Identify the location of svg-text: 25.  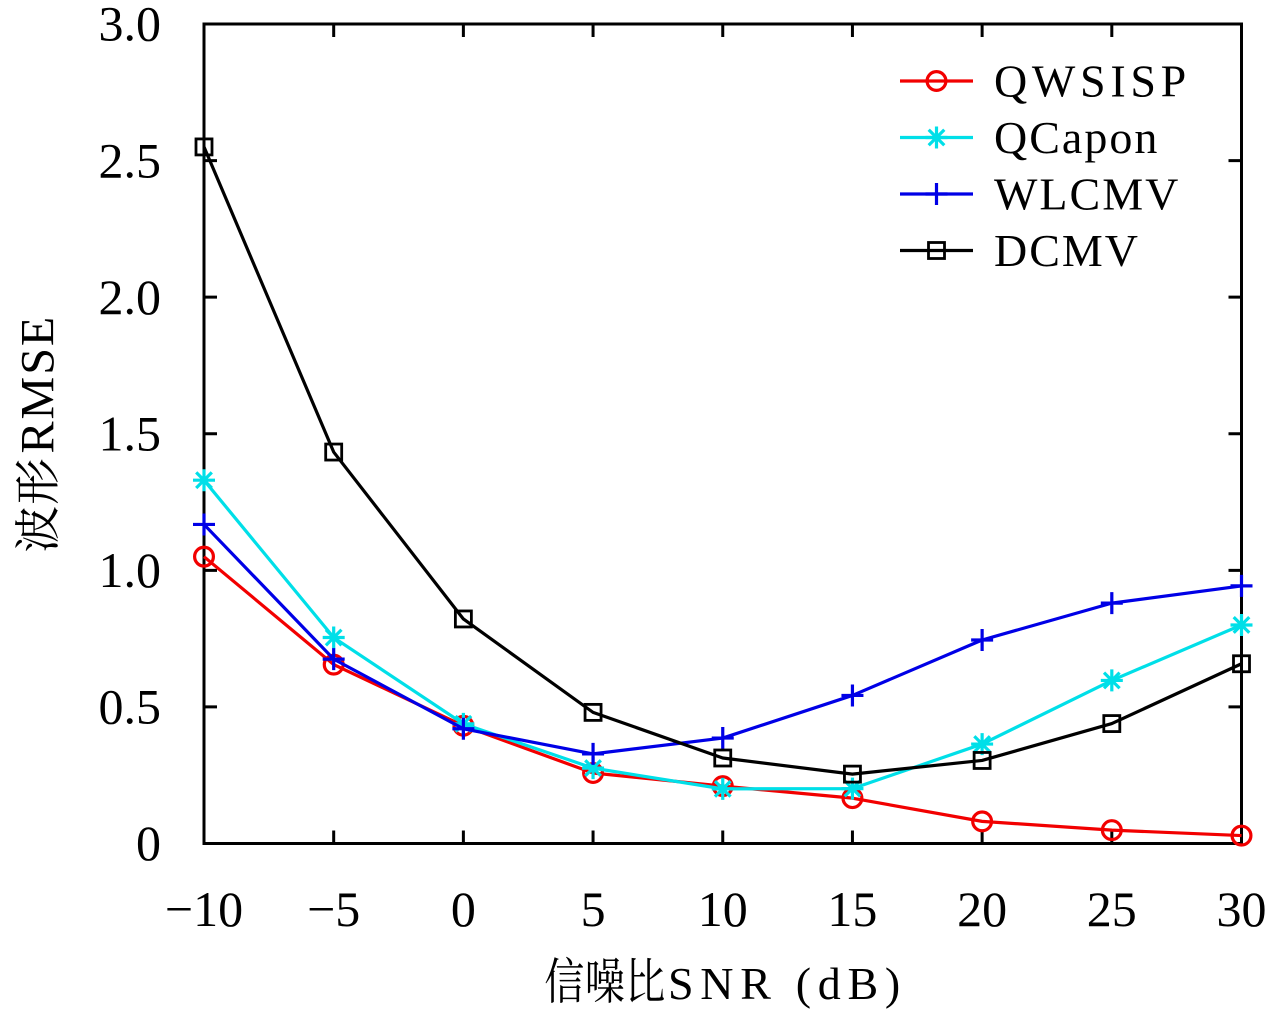
(1112, 909).